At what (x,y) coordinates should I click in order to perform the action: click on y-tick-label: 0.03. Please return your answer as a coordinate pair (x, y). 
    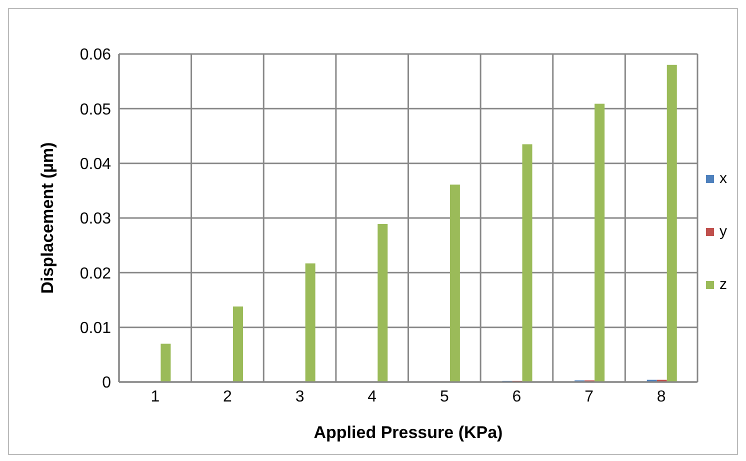
    Looking at the image, I should click on (96, 219).